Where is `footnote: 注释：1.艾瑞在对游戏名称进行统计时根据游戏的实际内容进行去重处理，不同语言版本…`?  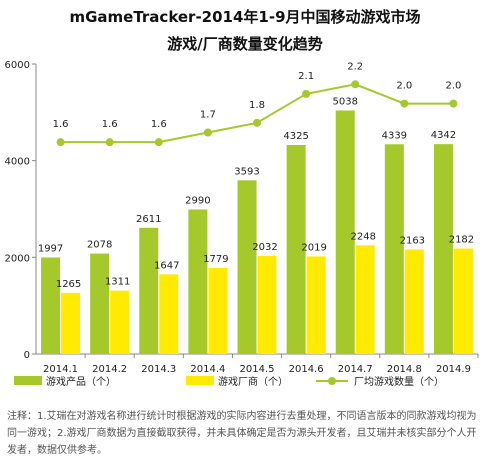
footnote: 注释：1.艾瑞在对游戏名称进行统计时根据游戏的实际内容进行去重处理，不同语言版本… is located at coordinates (242, 433).